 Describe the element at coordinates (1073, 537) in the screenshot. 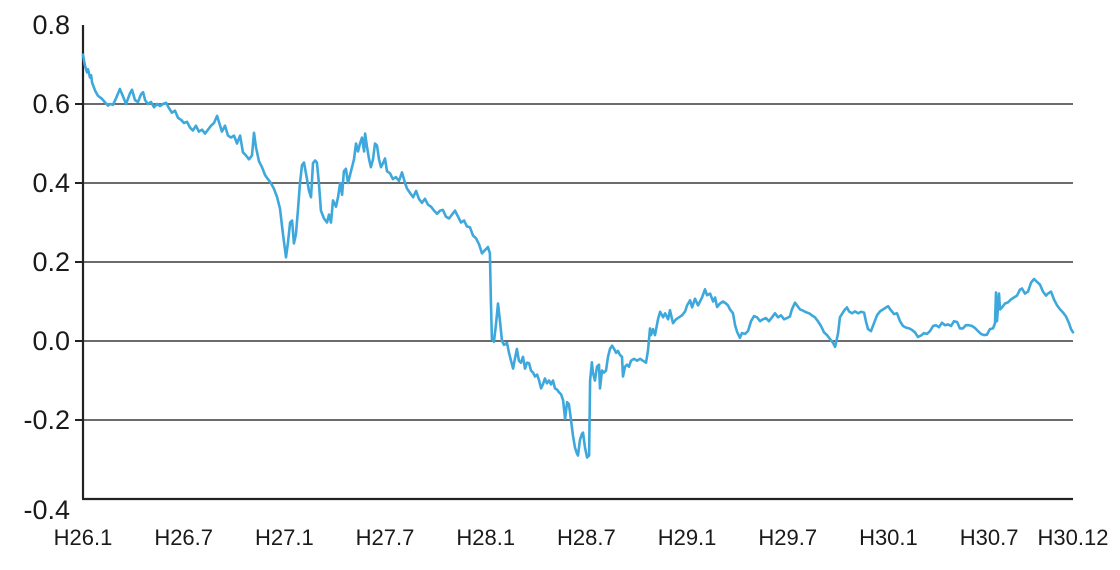

I see `x-axis-tick-label: H30.12` at that location.